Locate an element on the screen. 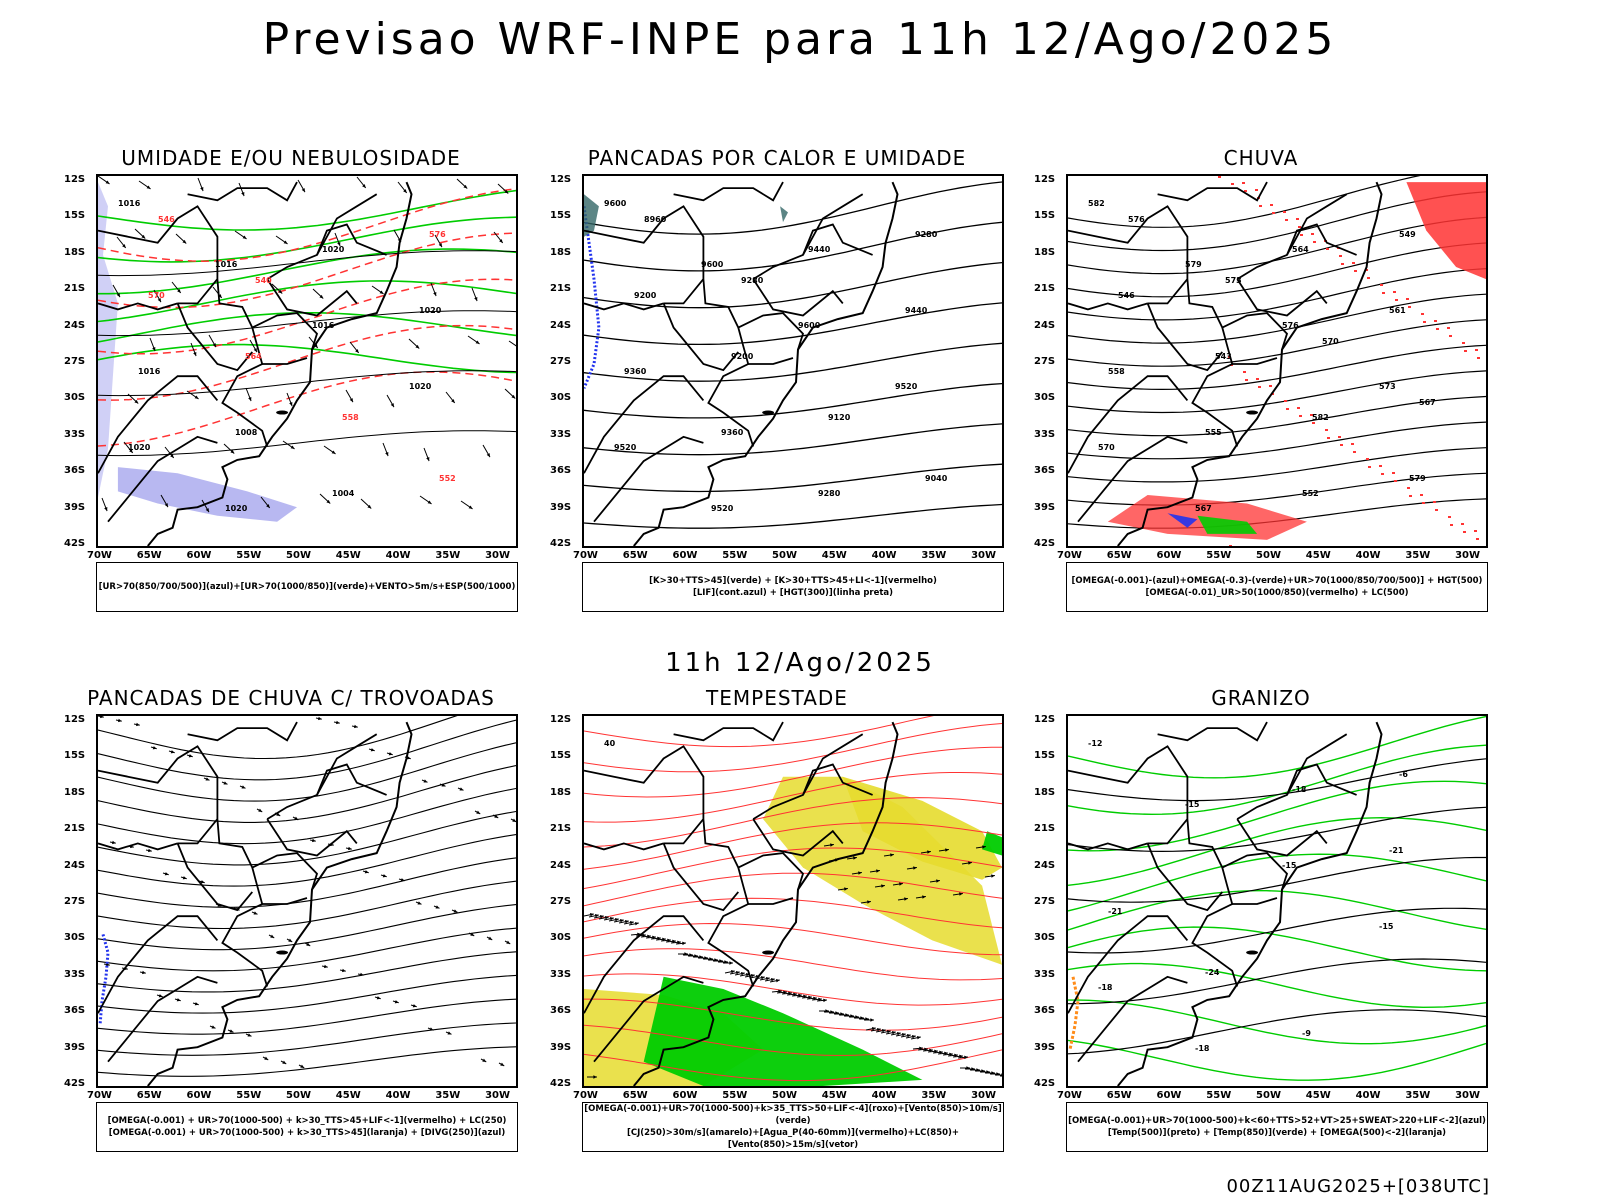 Image resolution: width=1600 pixels, height=1200 pixels. contour-label: 9600 is located at coordinates (712, 264).